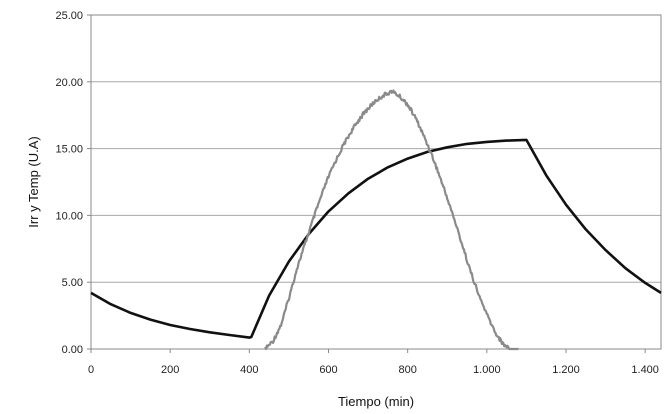  Describe the element at coordinates (373, 362) in the screenshot. I see `x-axis: 0 200 400 600 800 1.000 1.200 1.400` at that location.